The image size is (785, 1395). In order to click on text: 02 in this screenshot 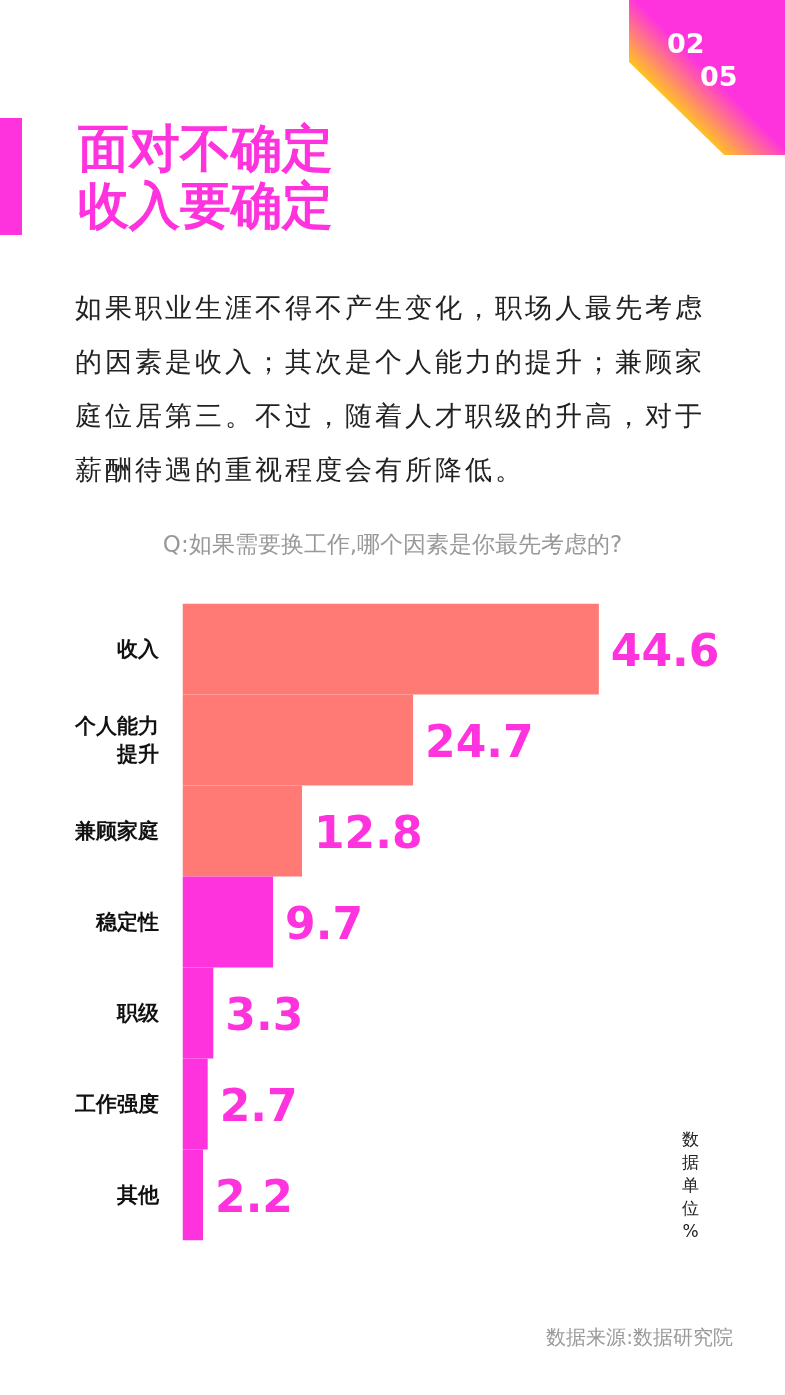, I will do `click(686, 43)`.